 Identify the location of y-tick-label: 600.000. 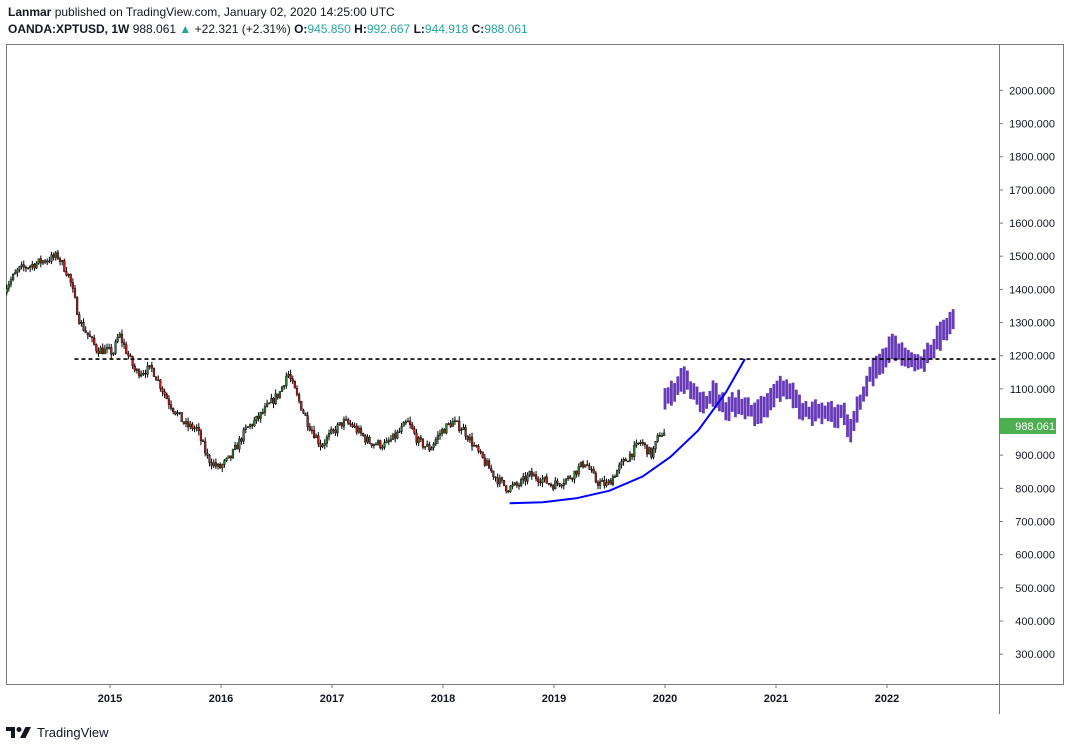
(1035, 556).